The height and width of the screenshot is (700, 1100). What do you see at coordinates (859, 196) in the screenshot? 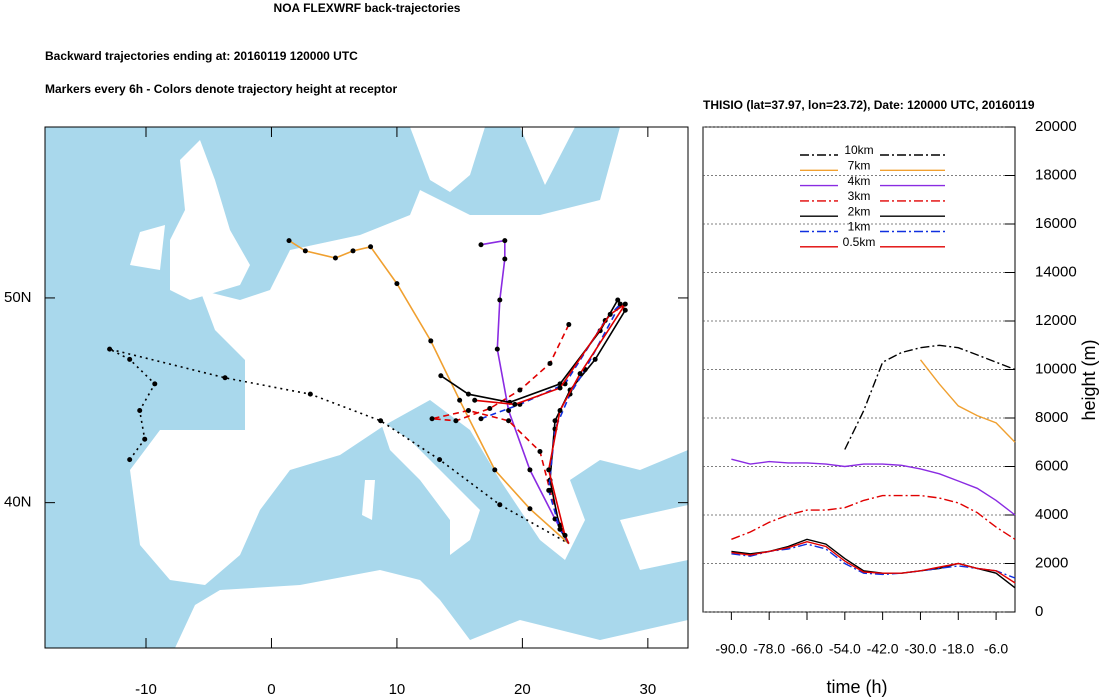
I see `legend-label: 3km` at bounding box center [859, 196].